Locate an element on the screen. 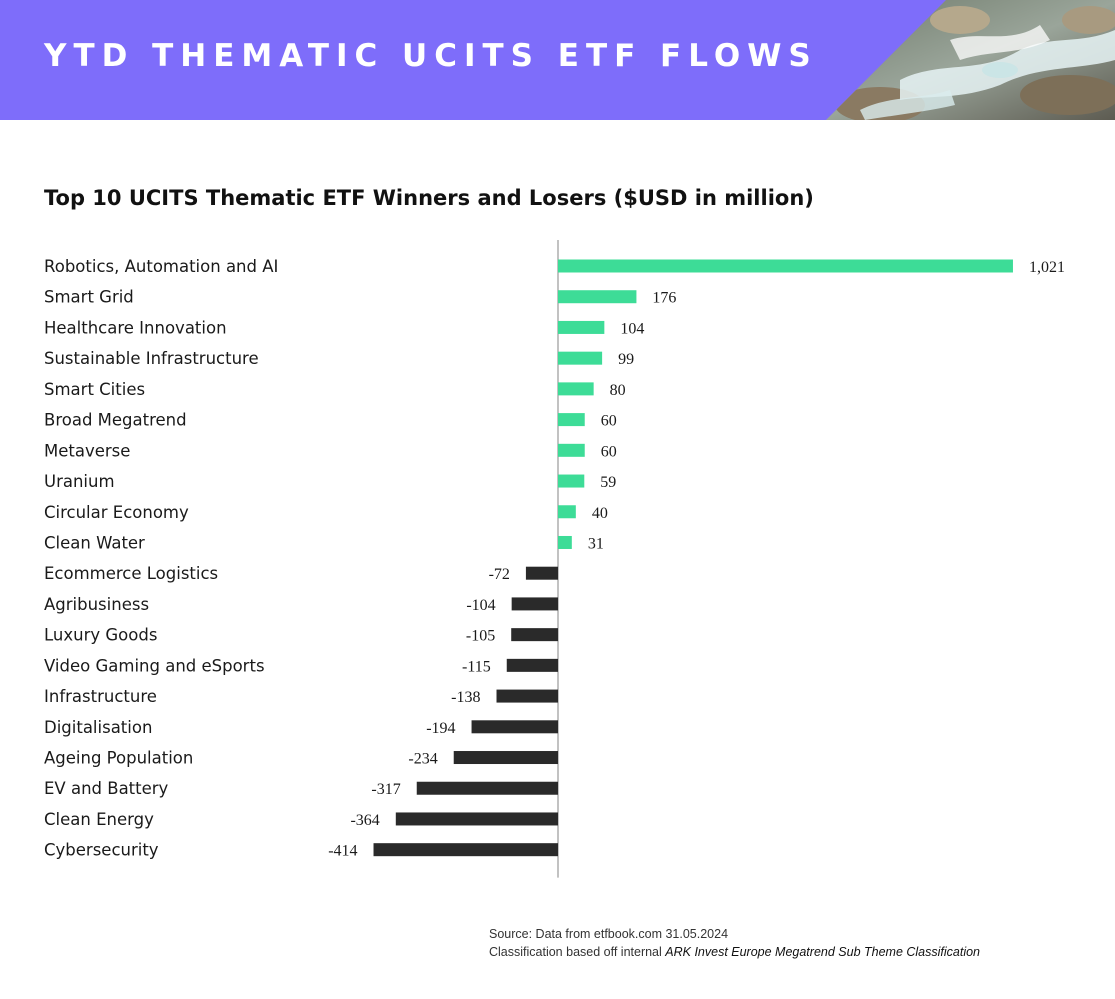 The width and height of the screenshot is (1115, 999). data-label: -72 is located at coordinates (499, 574).